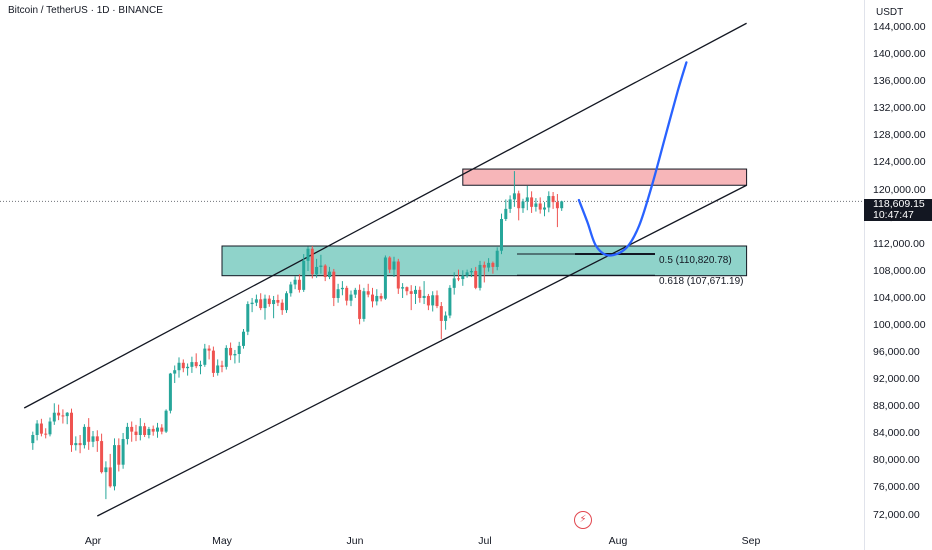  I want to click on bar-countdown: 10:47:47, so click(893, 215).